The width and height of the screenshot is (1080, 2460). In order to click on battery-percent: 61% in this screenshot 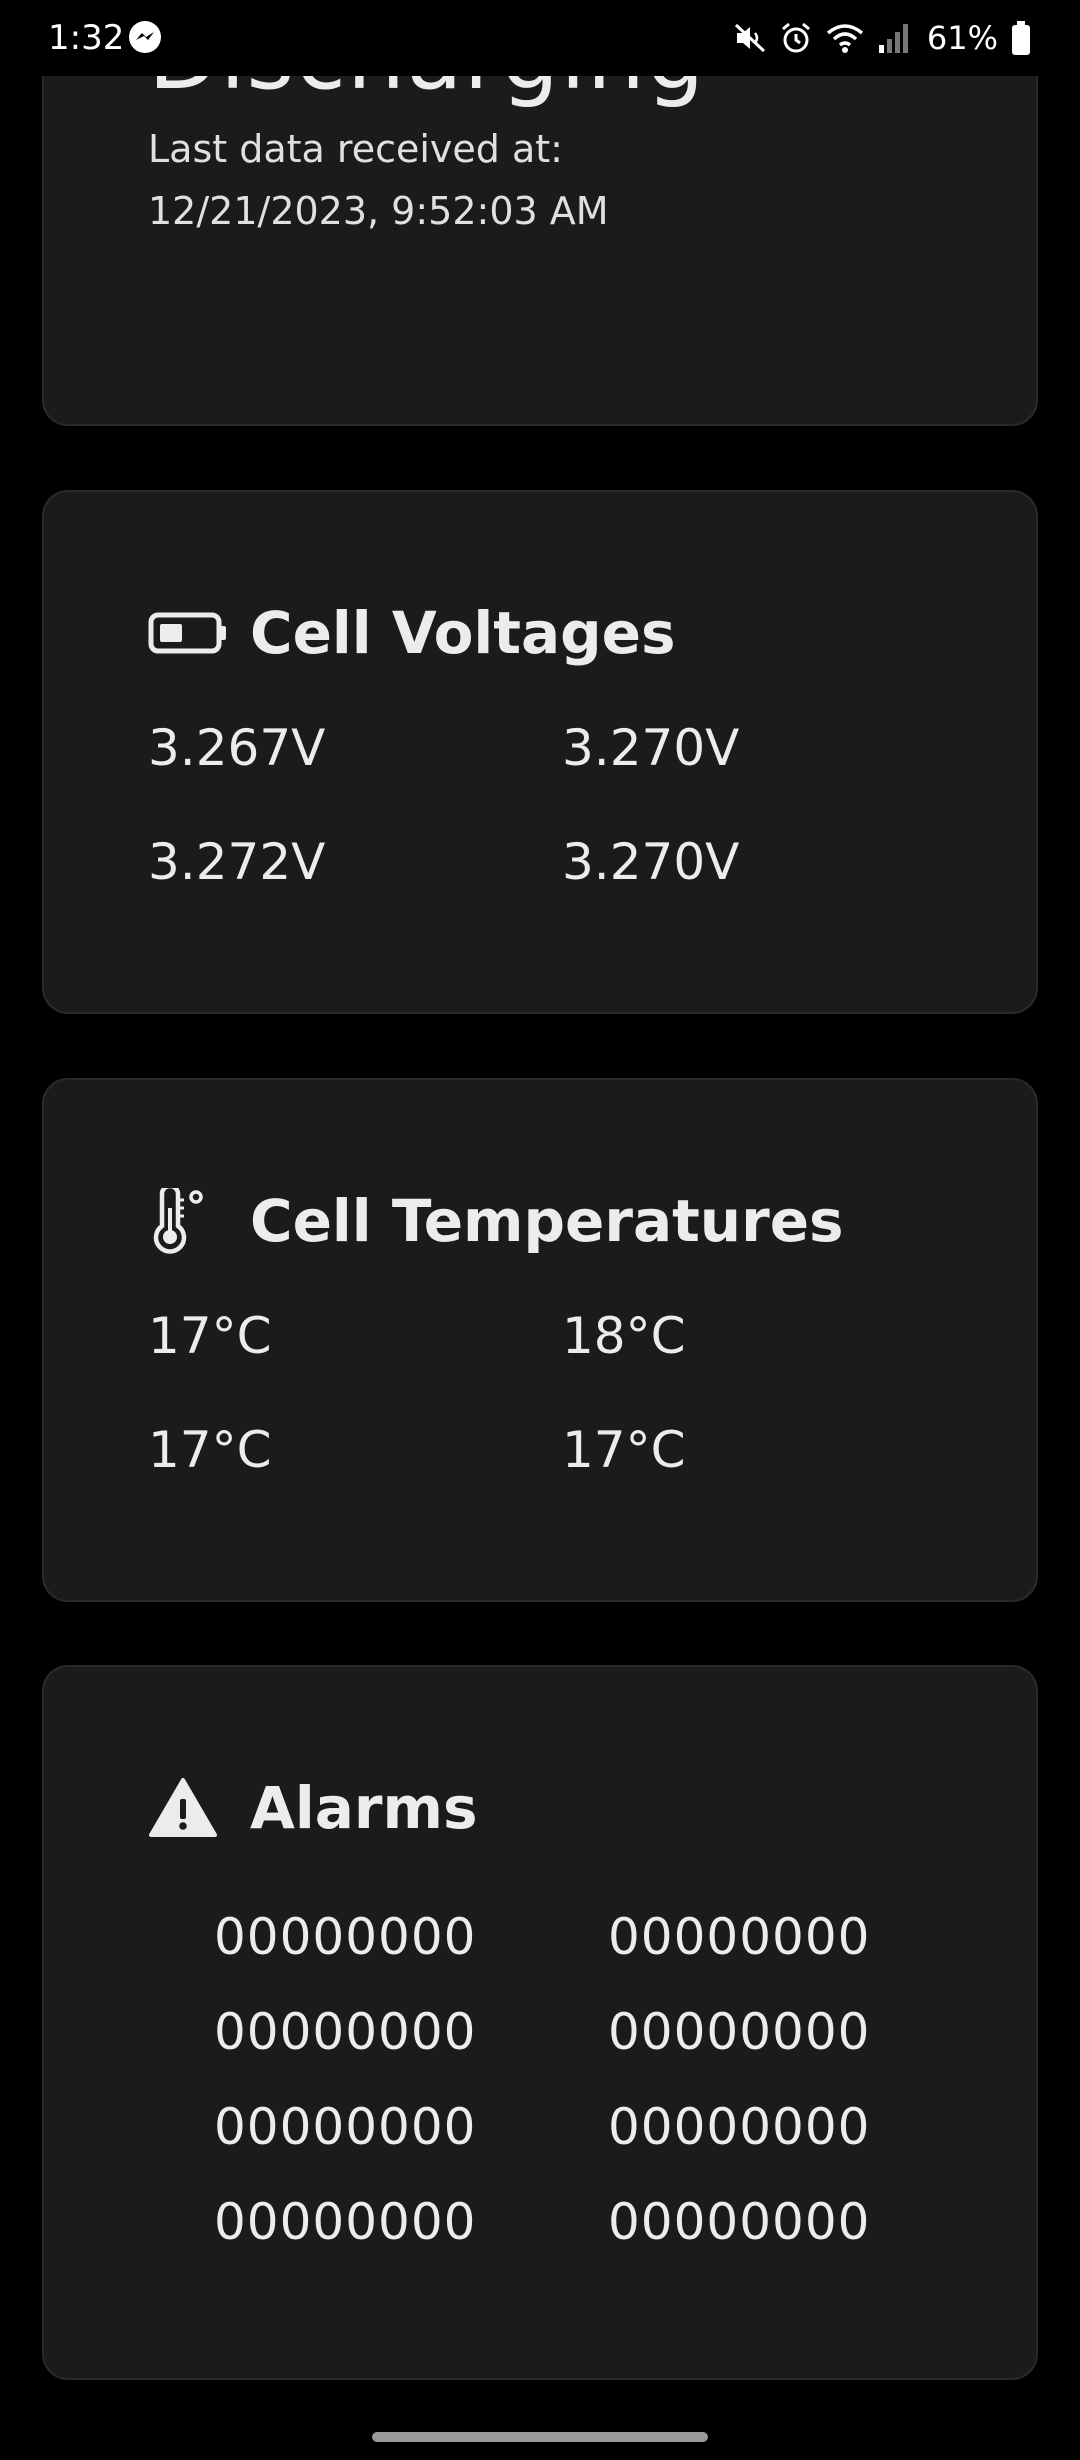, I will do `click(962, 38)`.